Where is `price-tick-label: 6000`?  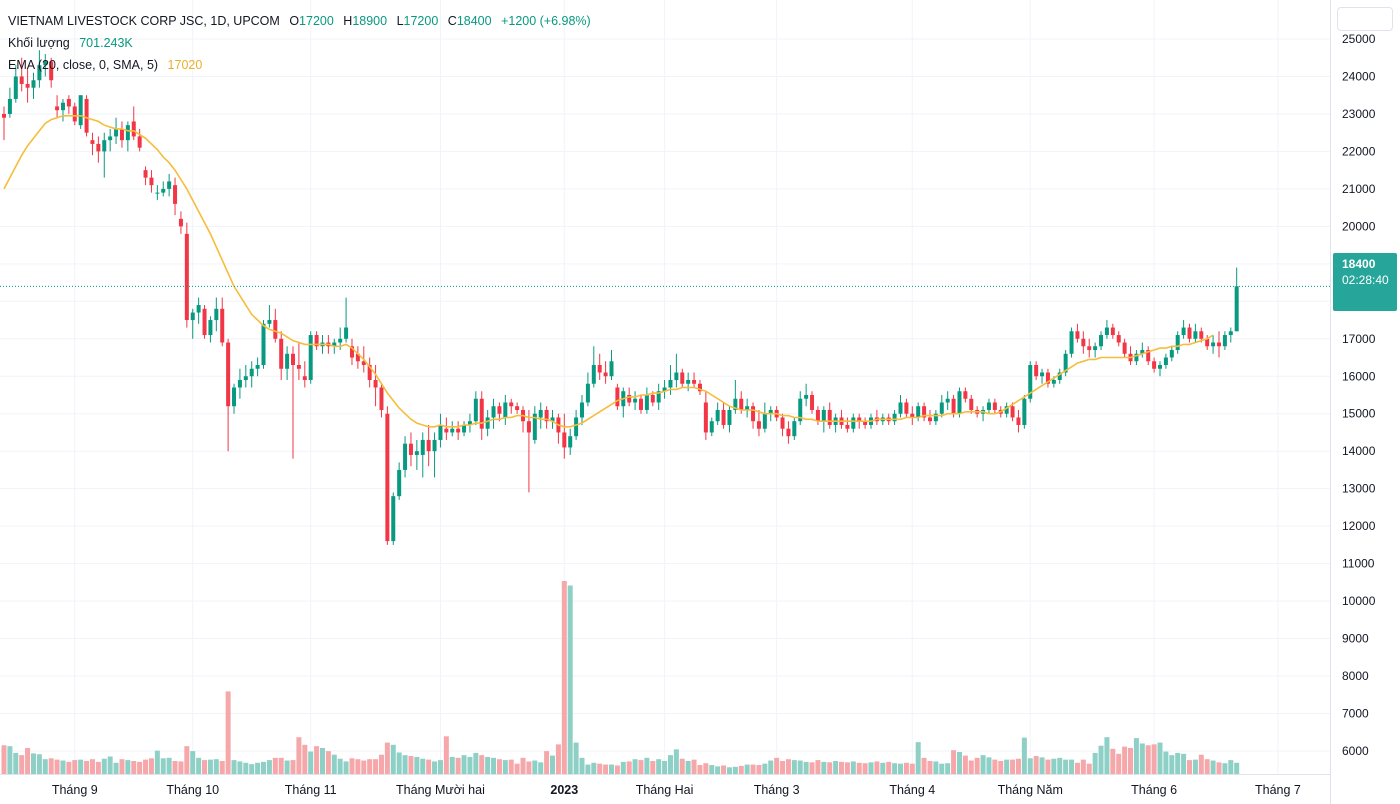 price-tick-label: 6000 is located at coordinates (1355, 751).